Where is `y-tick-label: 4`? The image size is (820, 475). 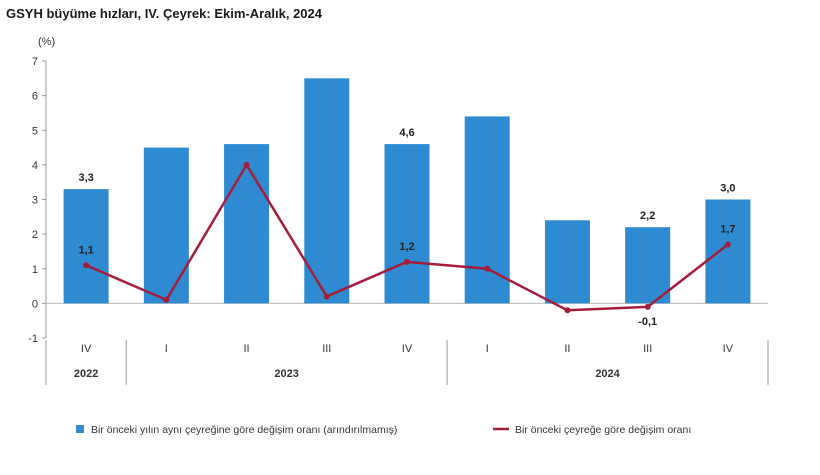 y-tick-label: 4 is located at coordinates (35, 166).